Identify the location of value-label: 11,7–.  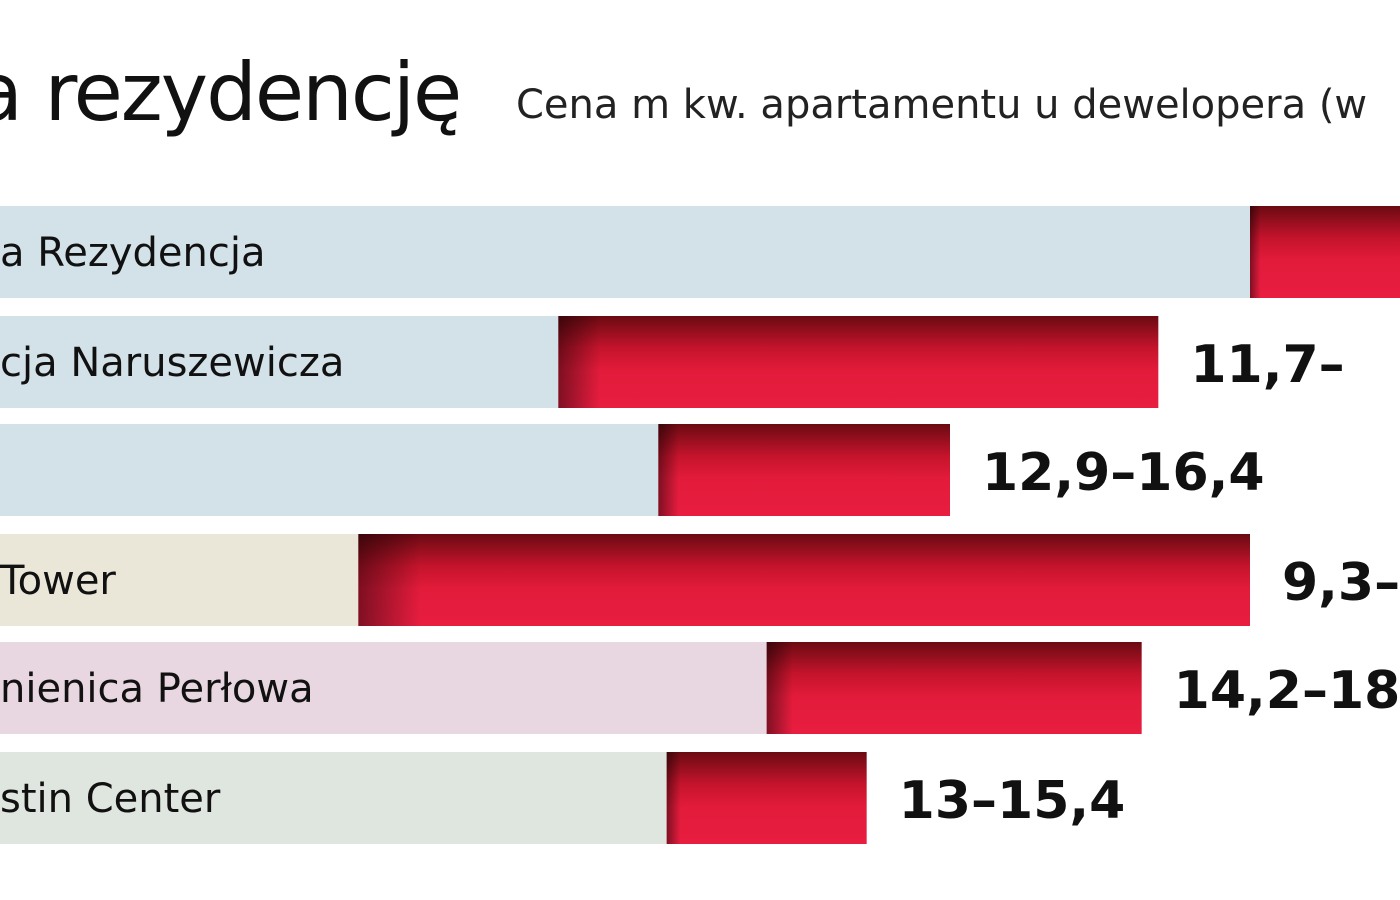
(1267, 365).